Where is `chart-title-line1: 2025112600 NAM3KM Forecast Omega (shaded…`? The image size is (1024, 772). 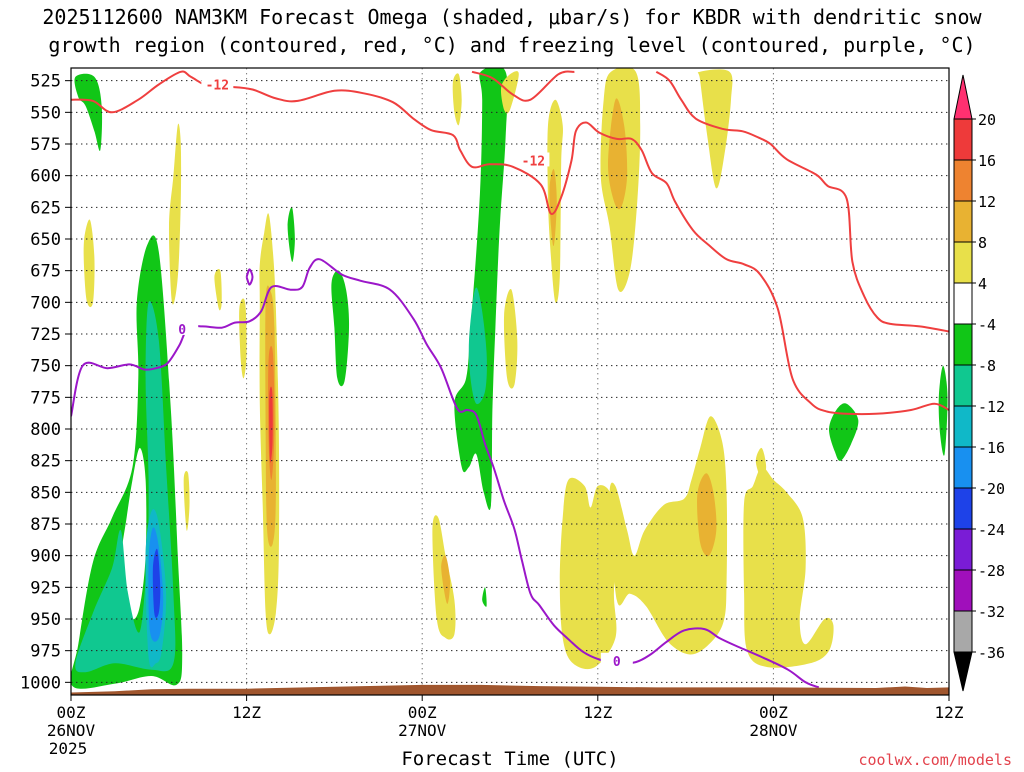 chart-title-line1: 2025112600 NAM3KM Forecast Omega (shaded… is located at coordinates (512, 17).